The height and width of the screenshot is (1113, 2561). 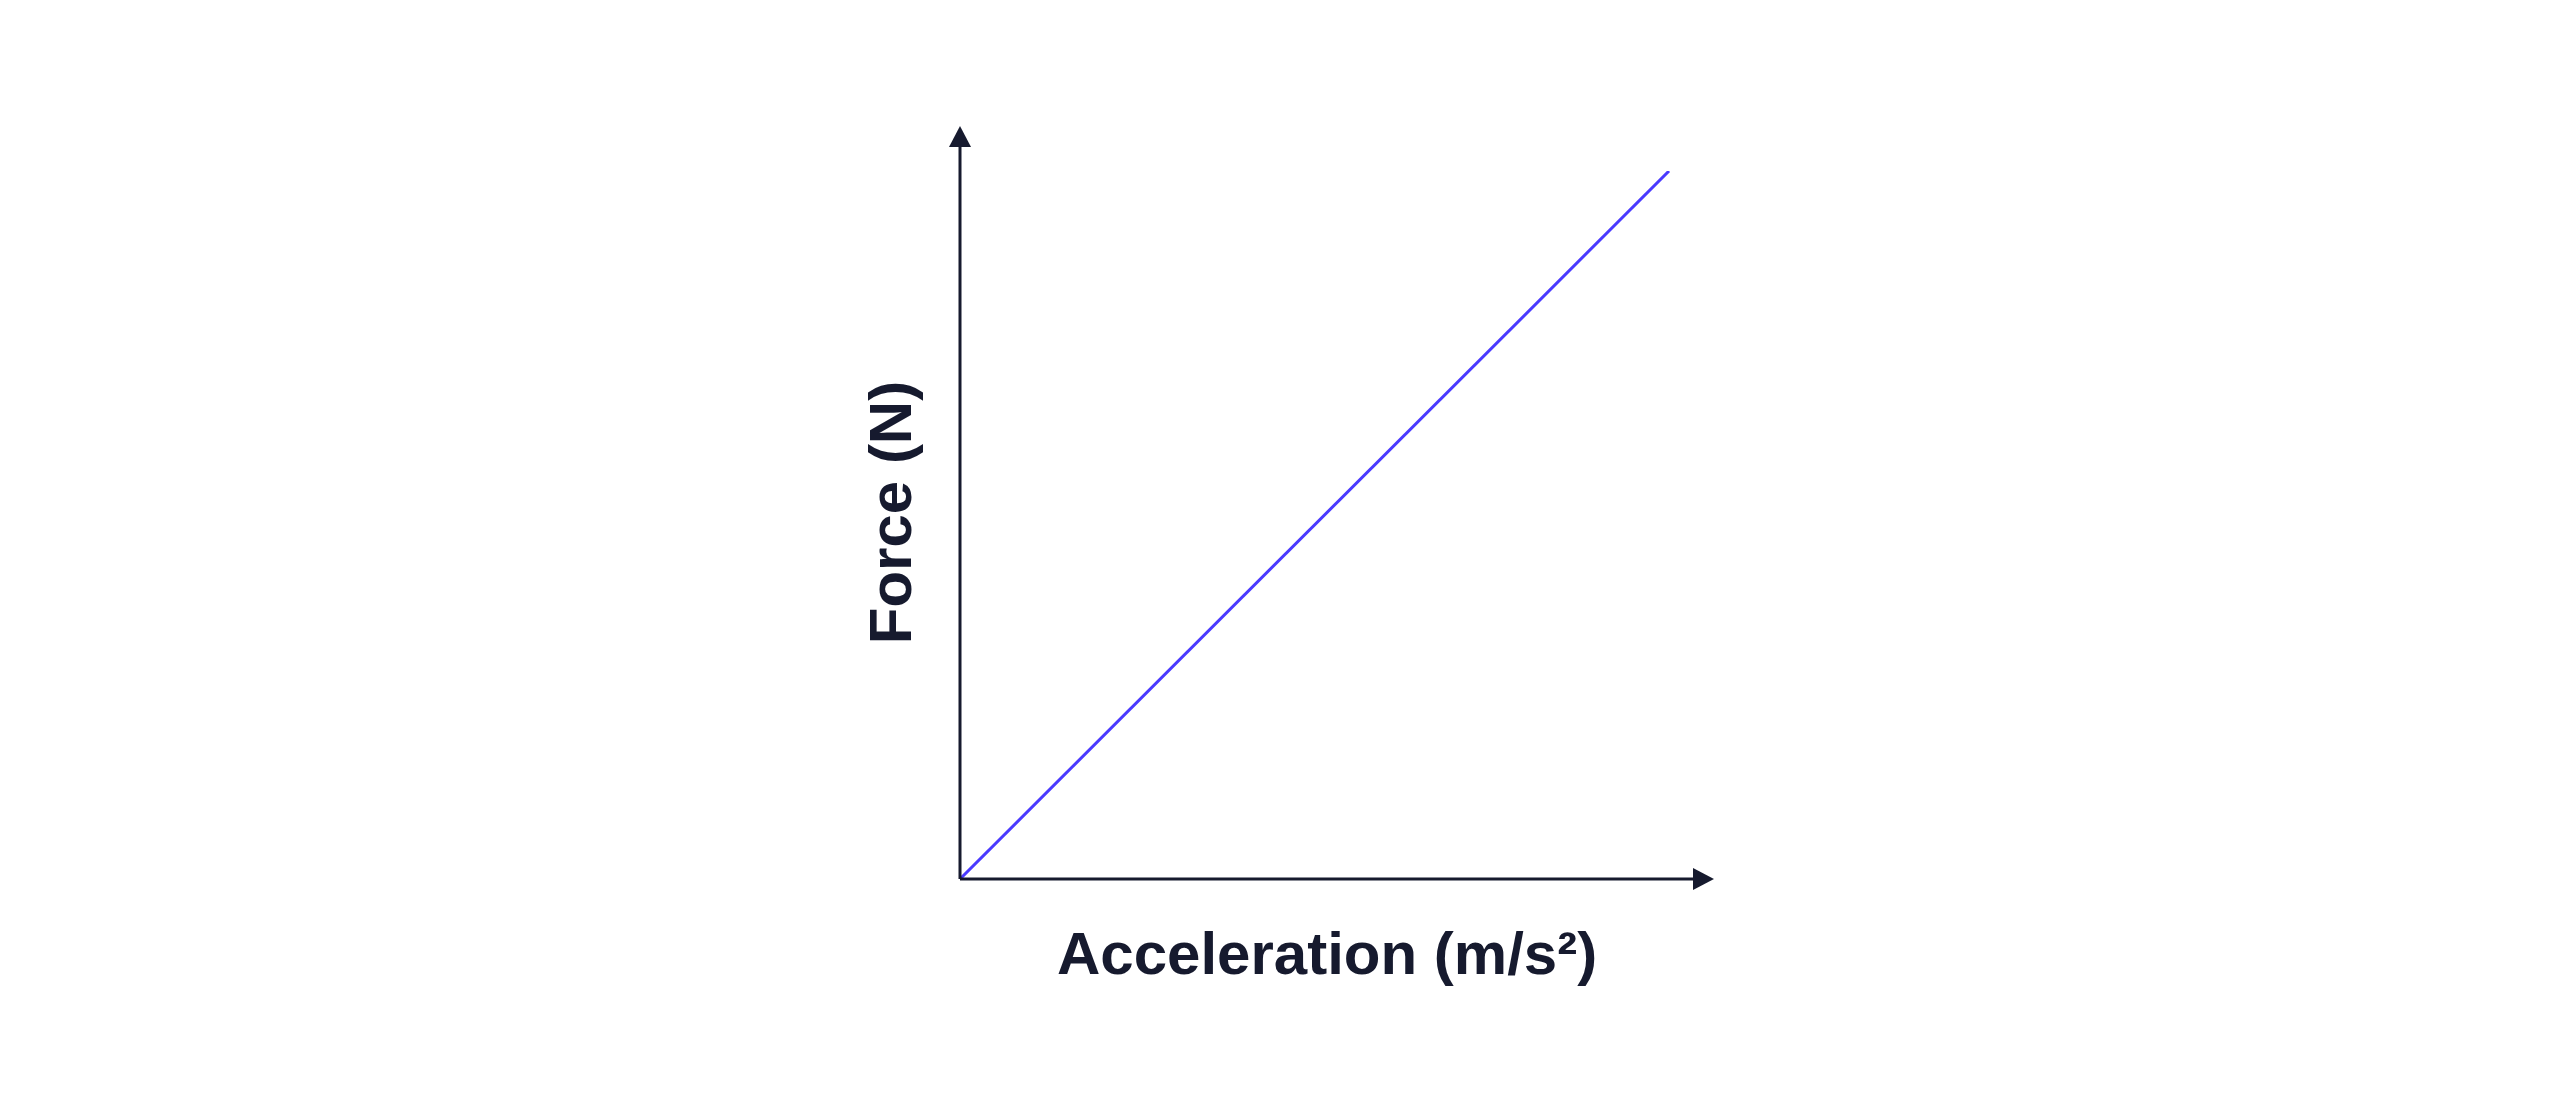 What do you see at coordinates (890, 512) in the screenshot?
I see `y-axis-title: Force (N)` at bounding box center [890, 512].